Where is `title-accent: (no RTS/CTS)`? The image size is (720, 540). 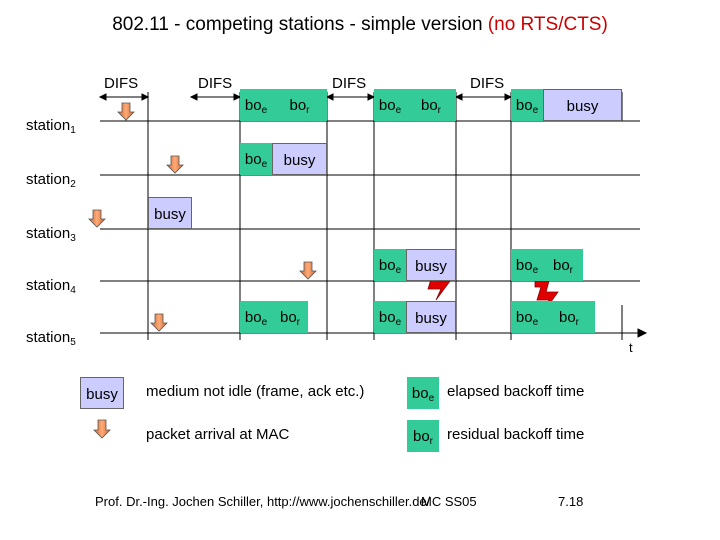 title-accent: (no RTS/CTS) is located at coordinates (547, 24).